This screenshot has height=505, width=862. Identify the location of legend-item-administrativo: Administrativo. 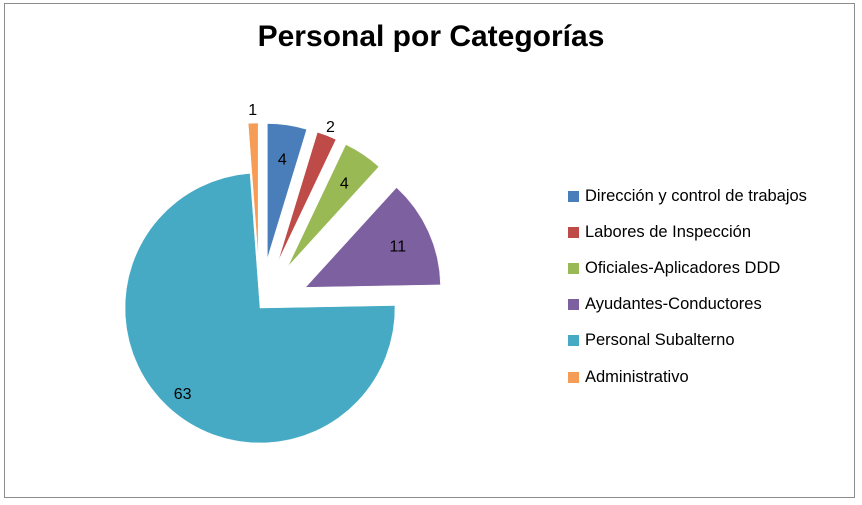
(687, 377).